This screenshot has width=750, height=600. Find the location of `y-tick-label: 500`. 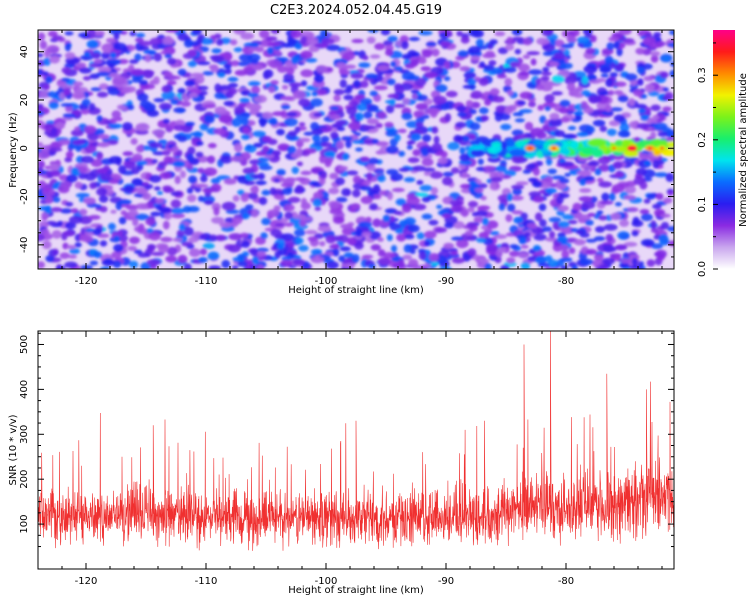

y-tick-label: 500 is located at coordinates (24, 344).